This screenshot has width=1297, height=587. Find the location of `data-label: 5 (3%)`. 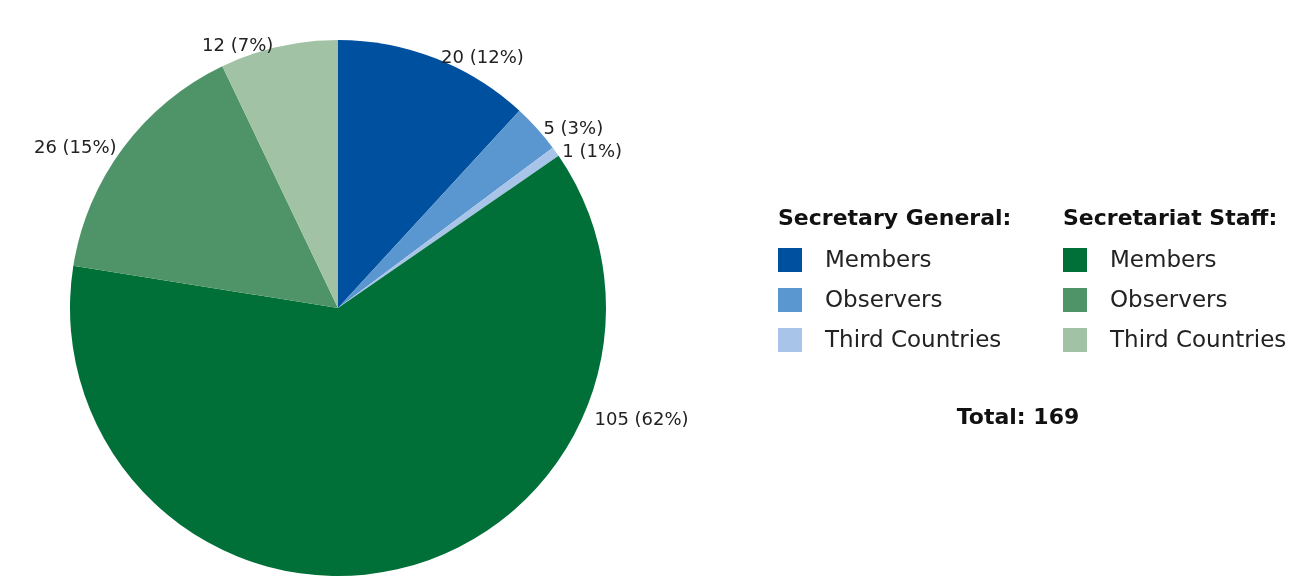

data-label: 5 (3%) is located at coordinates (573, 127).